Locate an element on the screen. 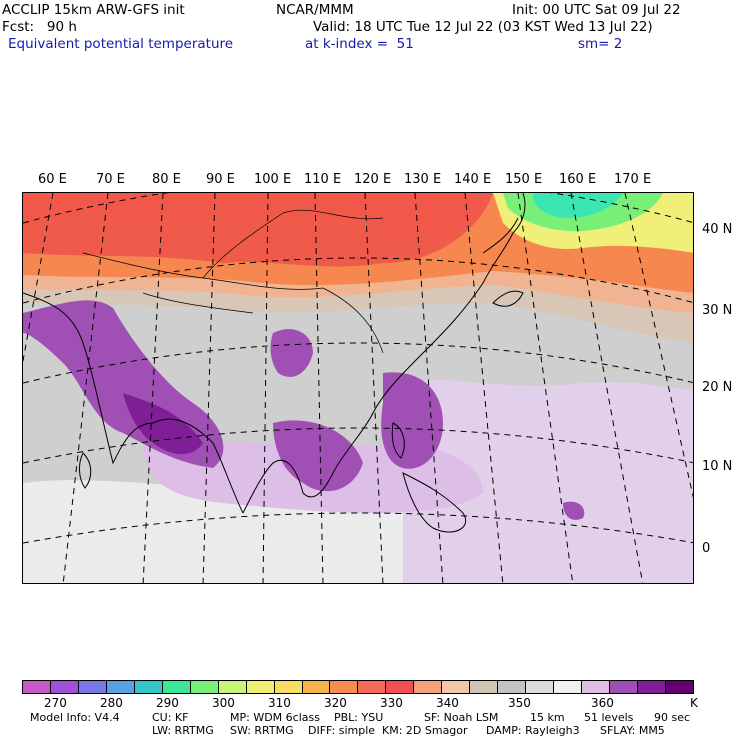 This screenshot has height=740, width=740. lat-label: 20 N is located at coordinates (717, 387).